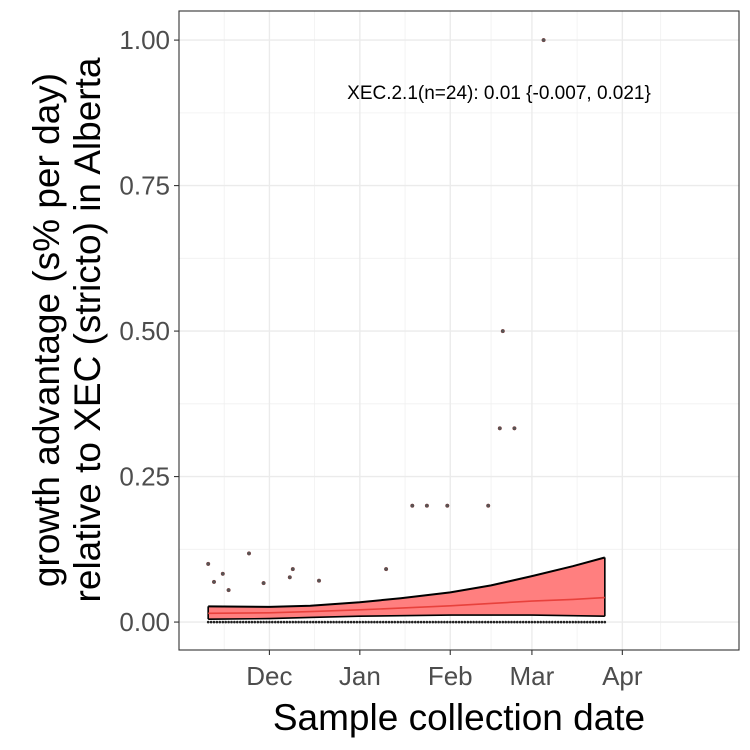 Image resolution: width=750 pixels, height=750 pixels. What do you see at coordinates (144, 477) in the screenshot?
I see `y-tick-label: 0.25` at bounding box center [144, 477].